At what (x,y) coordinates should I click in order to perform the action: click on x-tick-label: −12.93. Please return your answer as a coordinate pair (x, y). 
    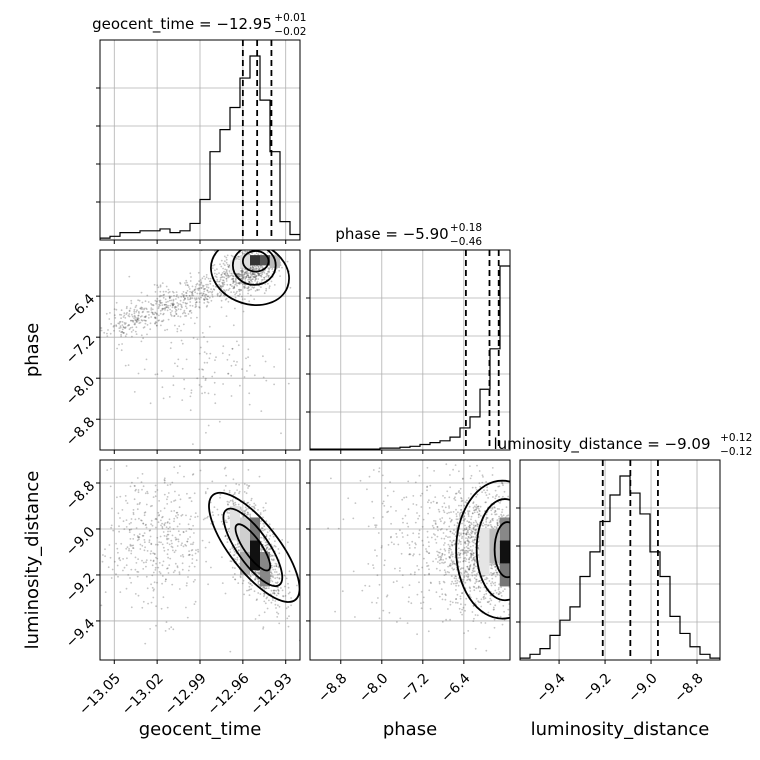
    Looking at the image, I should click on (272, 694).